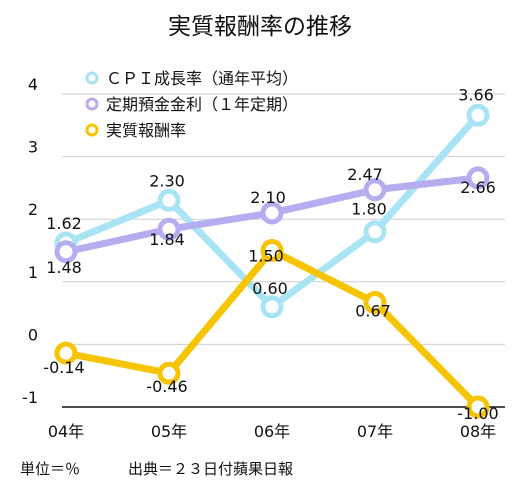 Image resolution: width=520 pixels, height=492 pixels. I want to click on data-label: 3.66, so click(476, 94).